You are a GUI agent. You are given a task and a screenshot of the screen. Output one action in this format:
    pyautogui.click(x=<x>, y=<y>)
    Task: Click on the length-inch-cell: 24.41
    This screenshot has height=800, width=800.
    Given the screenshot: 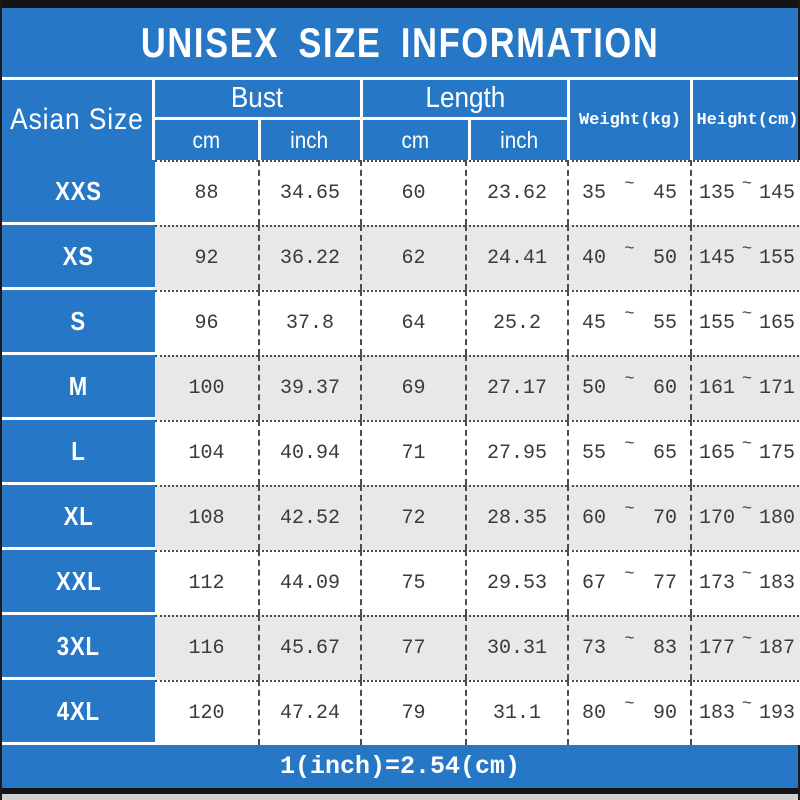 What is the action you would take?
    pyautogui.click(x=516, y=257)
    